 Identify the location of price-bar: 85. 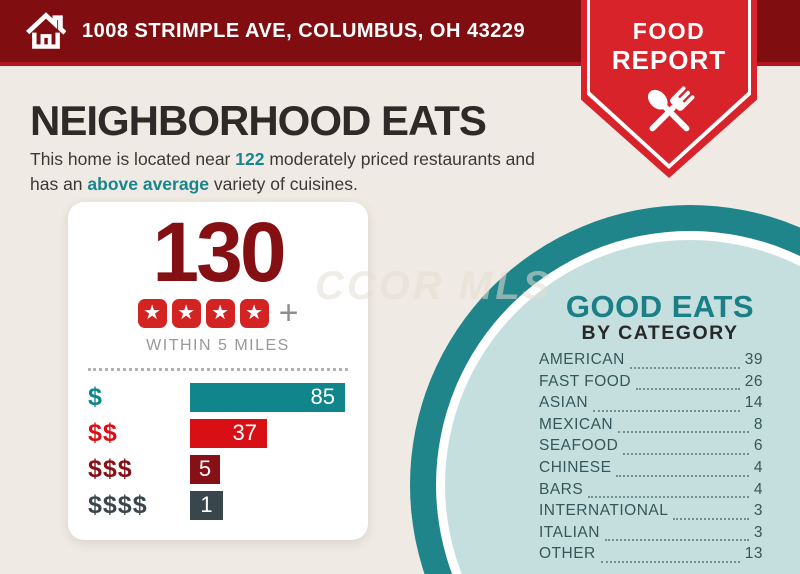
(267, 397).